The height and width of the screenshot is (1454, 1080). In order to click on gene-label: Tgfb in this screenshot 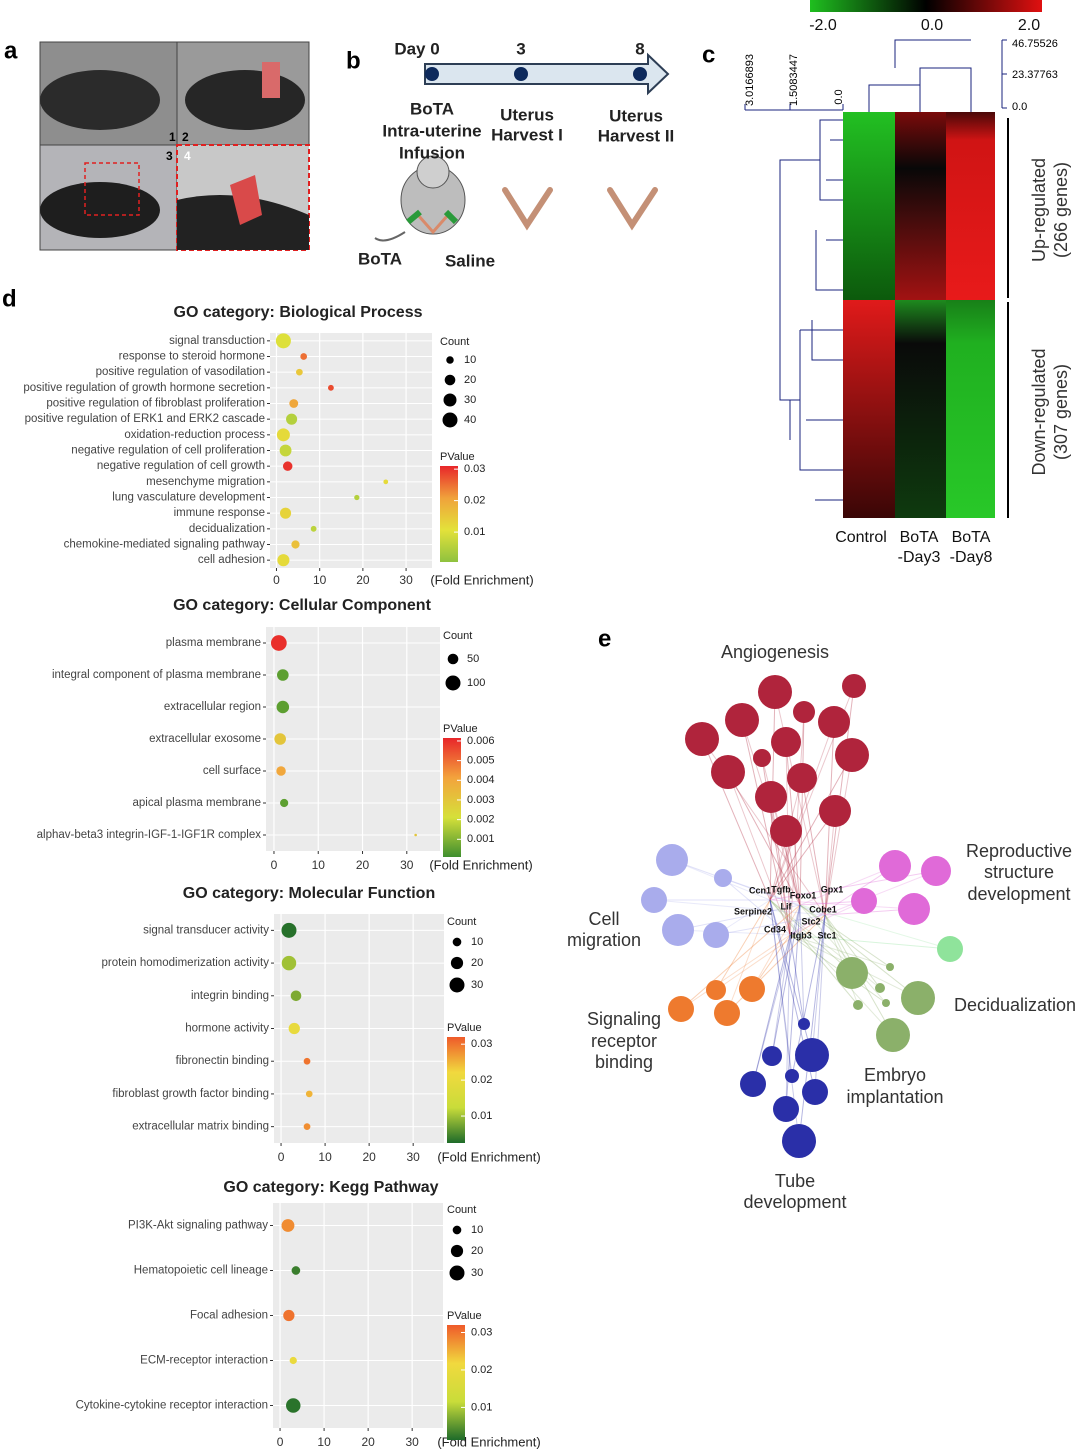, I will do `click(781, 889)`.